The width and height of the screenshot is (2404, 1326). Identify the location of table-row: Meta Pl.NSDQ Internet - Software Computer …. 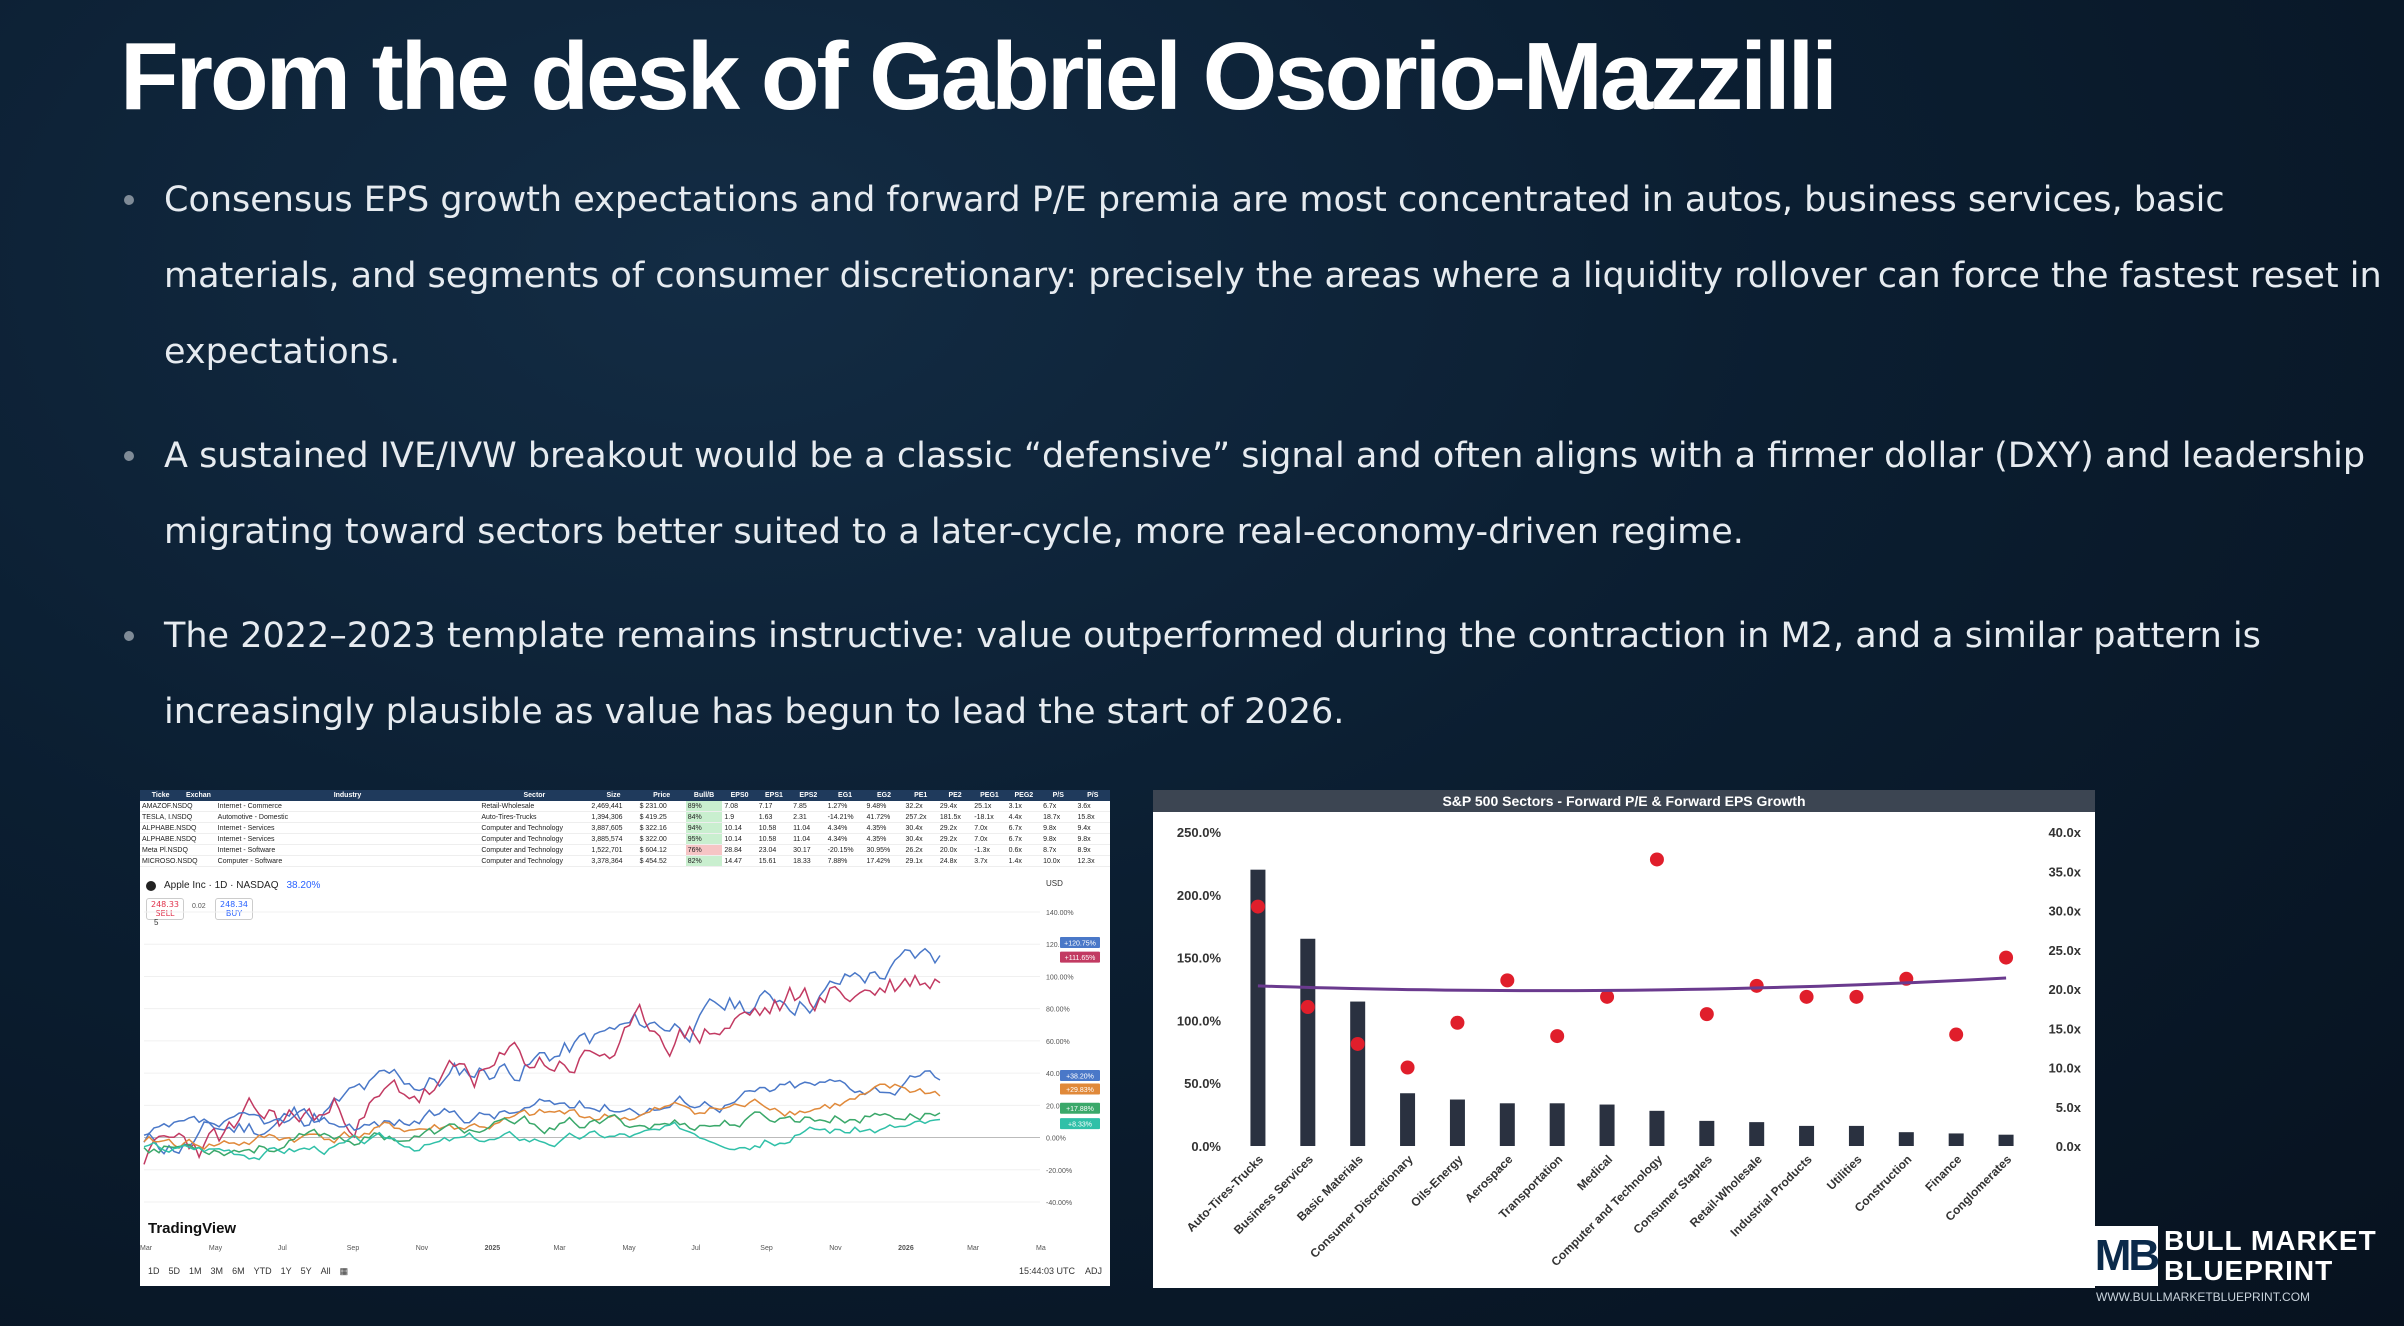
(625, 850).